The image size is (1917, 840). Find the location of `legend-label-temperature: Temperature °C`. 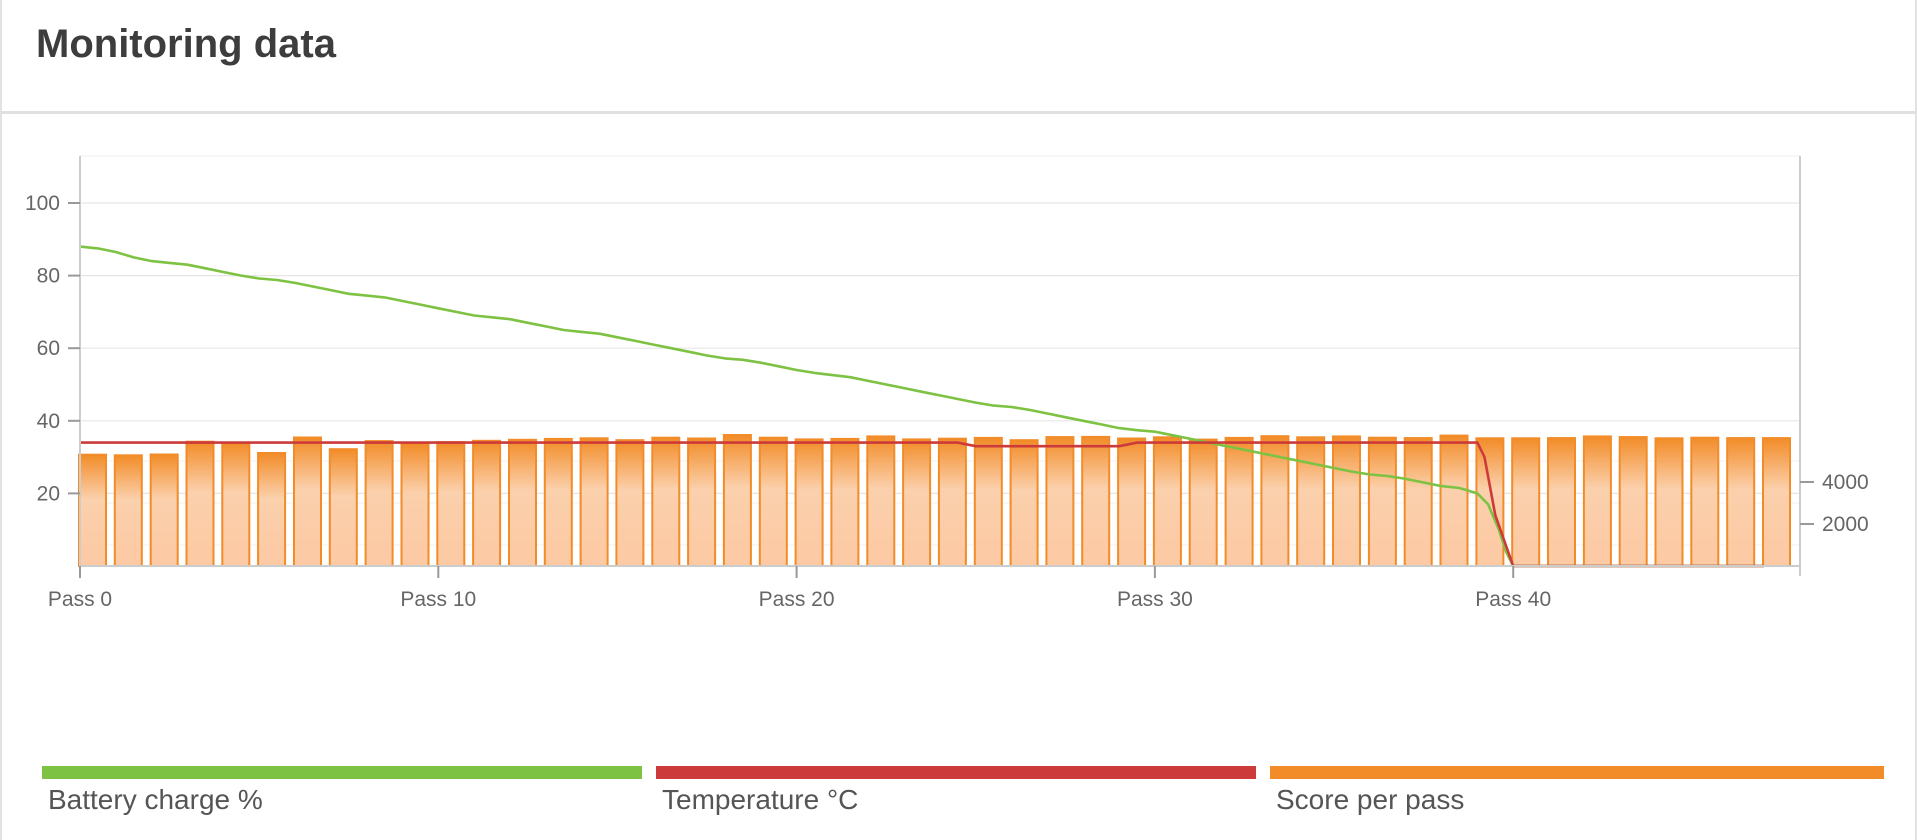

legend-label-temperature: Temperature °C is located at coordinates (760, 799).